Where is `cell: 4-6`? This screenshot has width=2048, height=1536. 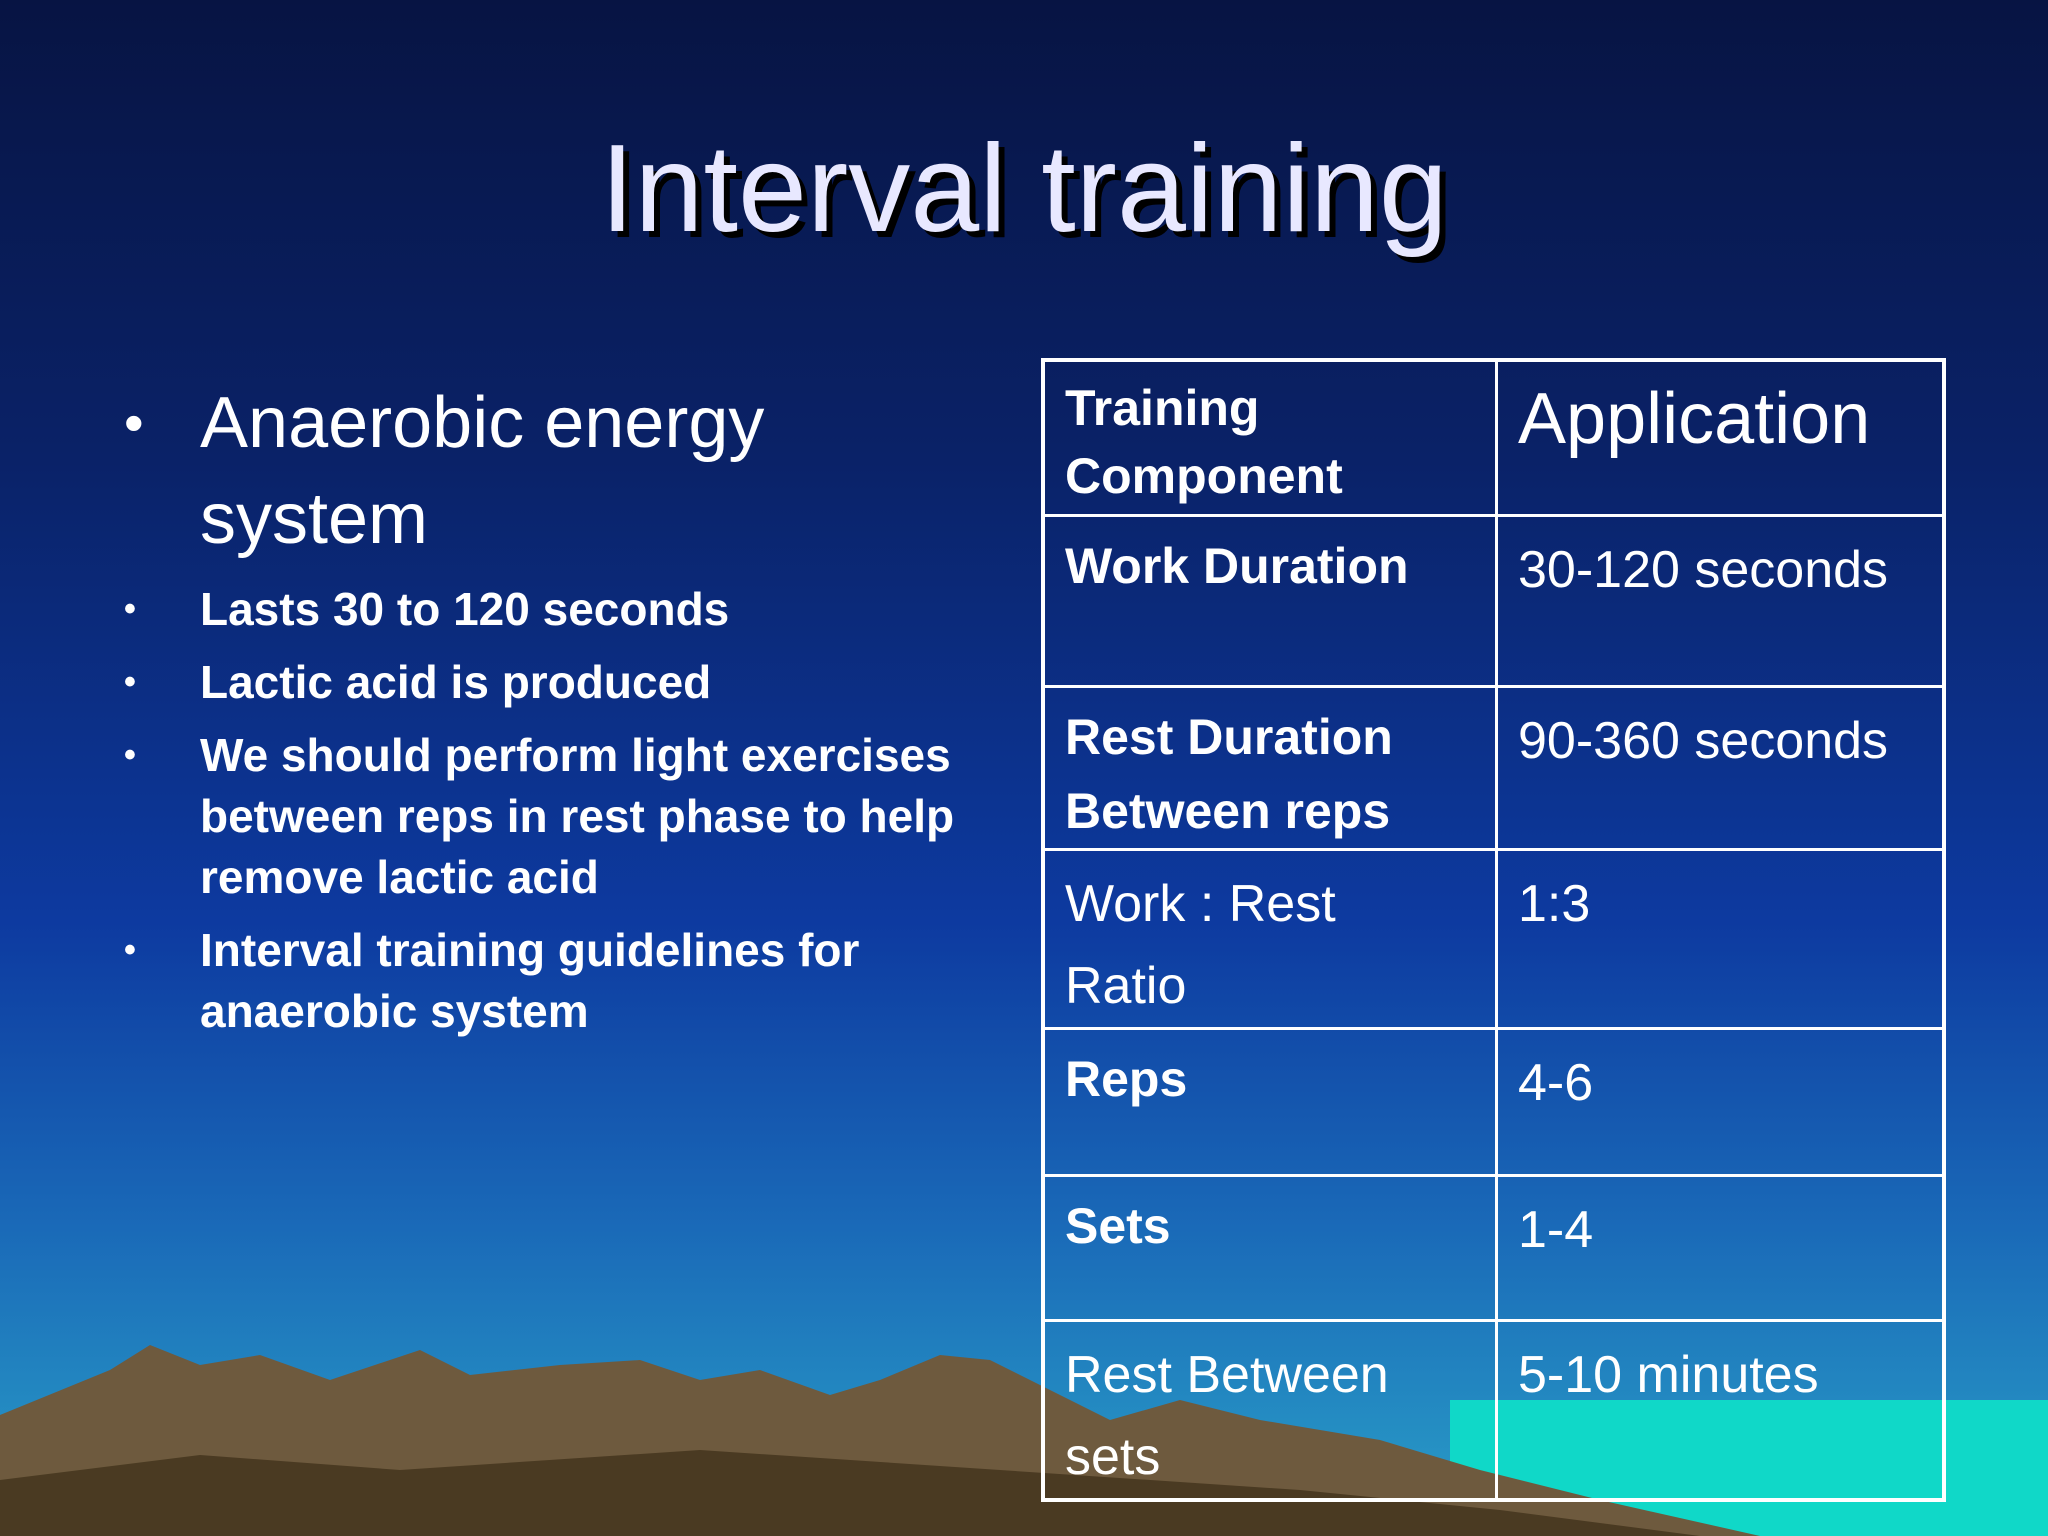
cell: 4-6 is located at coordinates (1720, 1101).